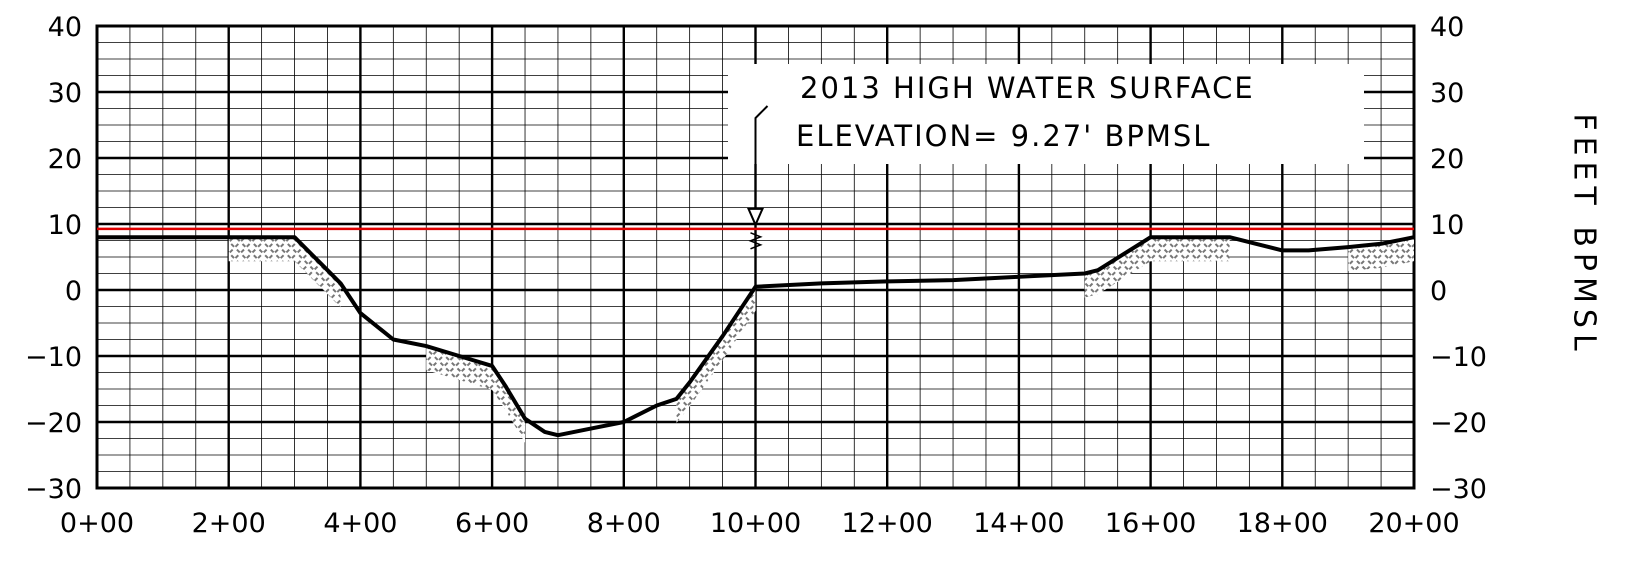 Image resolution: width=1625 pixels, height=568 pixels. I want to click on y-tick-label-right: −30, so click(1458, 489).